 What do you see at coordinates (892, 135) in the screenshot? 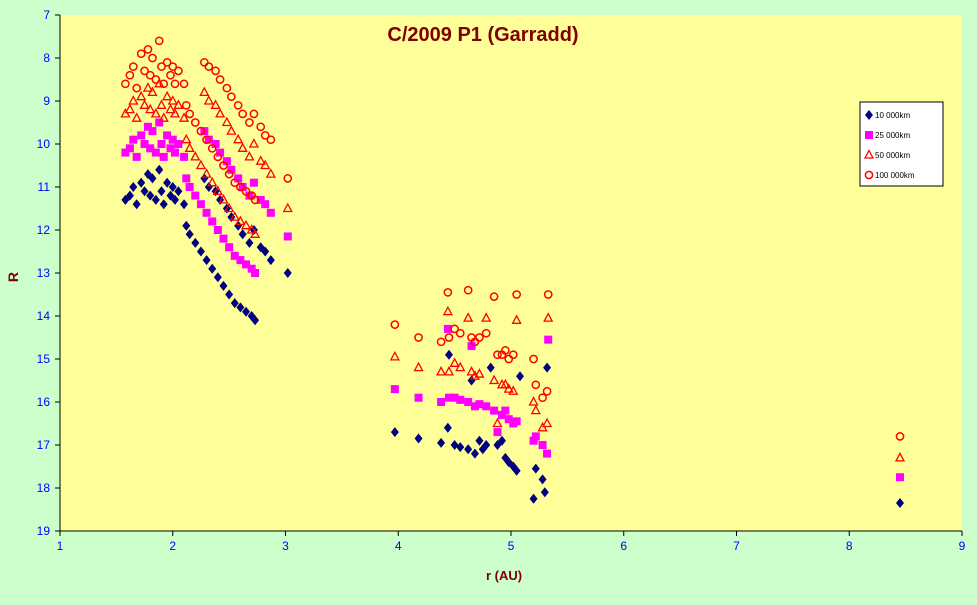
I see `legend-label: 25 000km` at bounding box center [892, 135].